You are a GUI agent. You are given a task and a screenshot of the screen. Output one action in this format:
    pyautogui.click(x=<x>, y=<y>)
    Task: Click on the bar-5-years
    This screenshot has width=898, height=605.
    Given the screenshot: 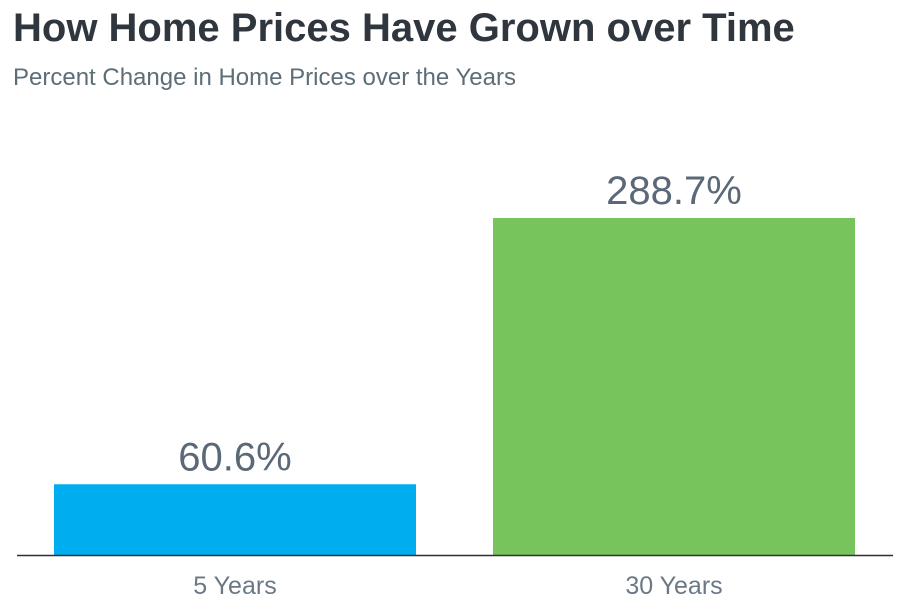 What is the action you would take?
    pyautogui.click(x=235, y=519)
    